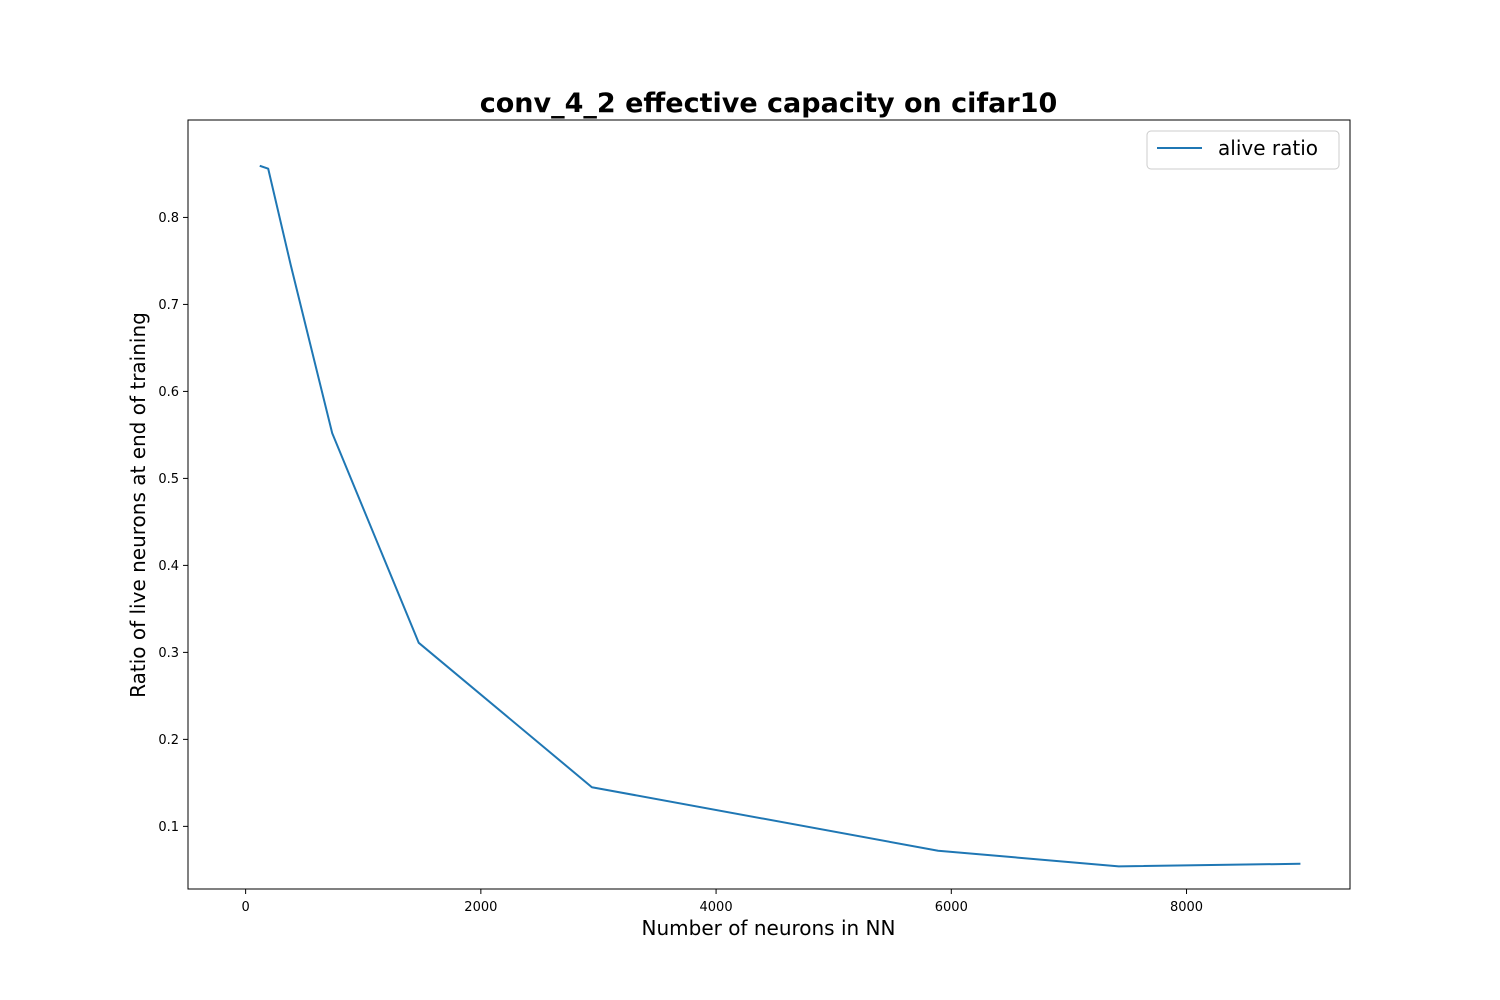 The image size is (1500, 1000). Describe the element at coordinates (168, 827) in the screenshot. I see `y-tick-label: 0.1` at that location.